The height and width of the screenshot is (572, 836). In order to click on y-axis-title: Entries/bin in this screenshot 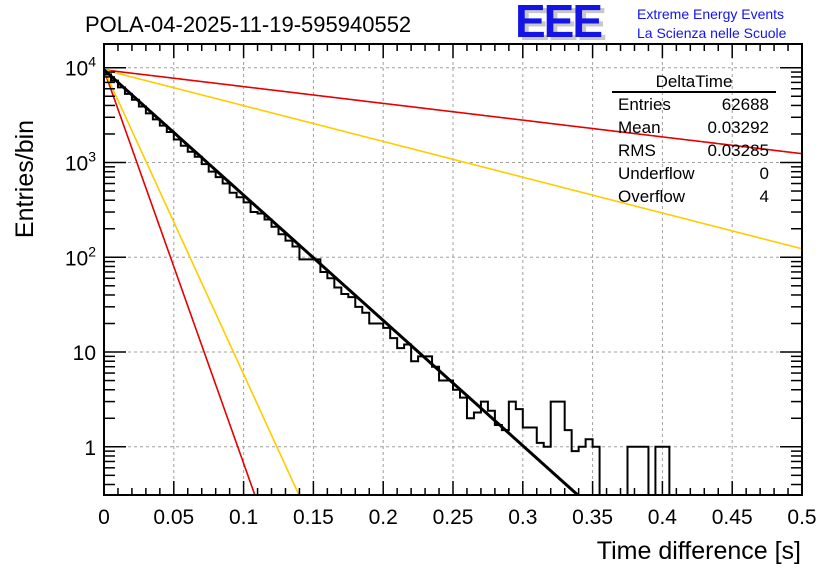, I will do `click(25, 179)`.